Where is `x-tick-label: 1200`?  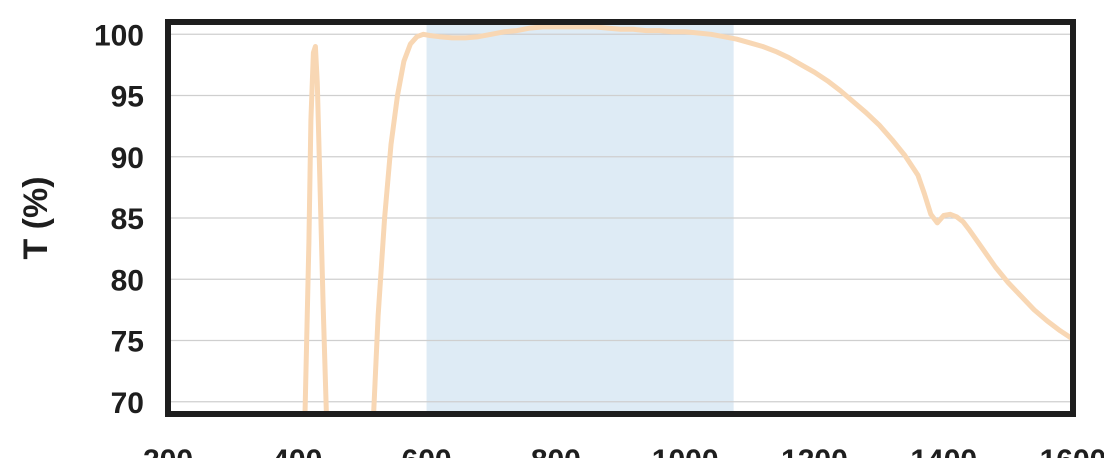
x-tick-label: 1200 is located at coordinates (814, 451).